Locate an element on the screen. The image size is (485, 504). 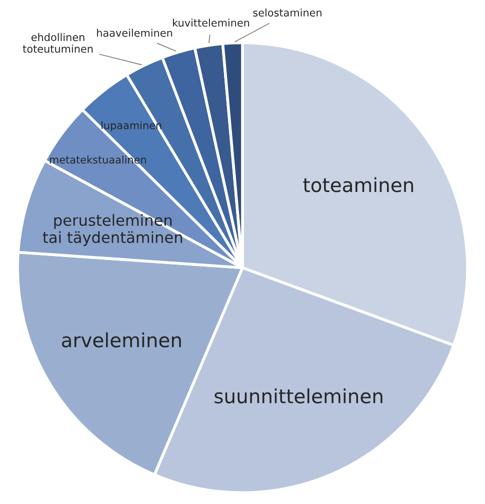
slice-label: selostaminen is located at coordinates (287, 12).